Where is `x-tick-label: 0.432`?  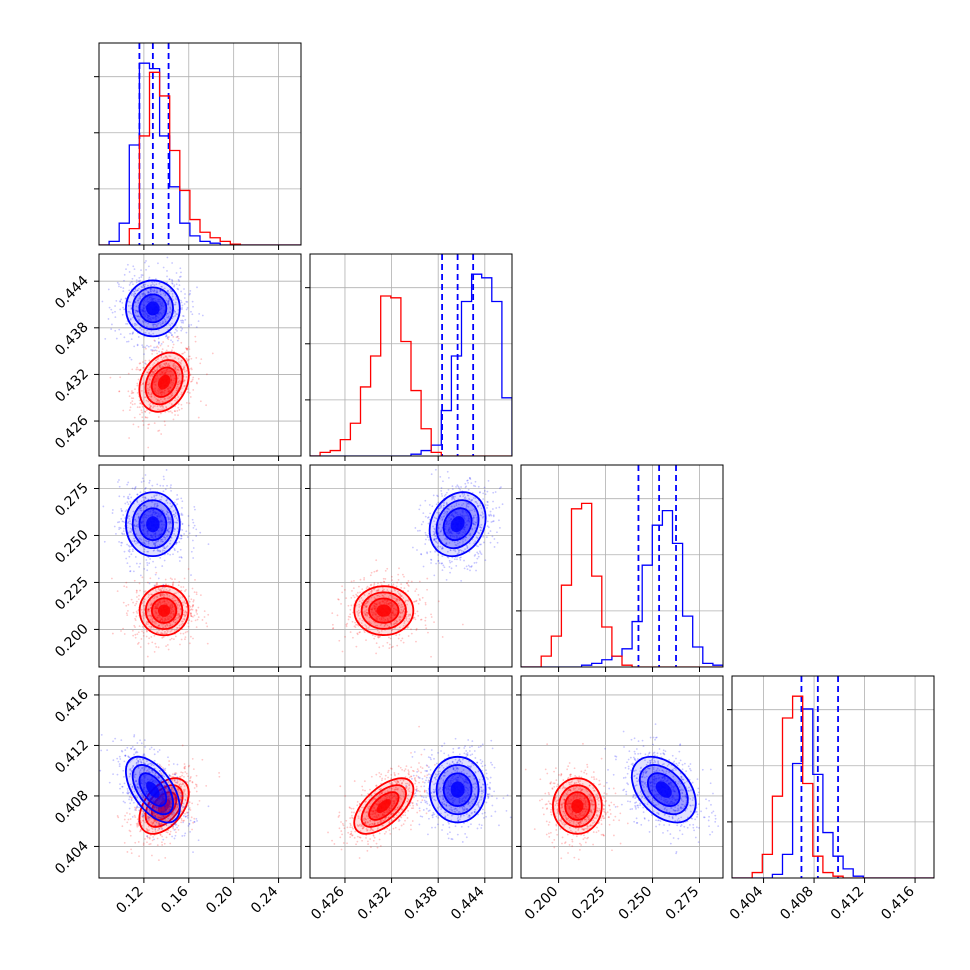
x-tick-label: 0.432 is located at coordinates (375, 904).